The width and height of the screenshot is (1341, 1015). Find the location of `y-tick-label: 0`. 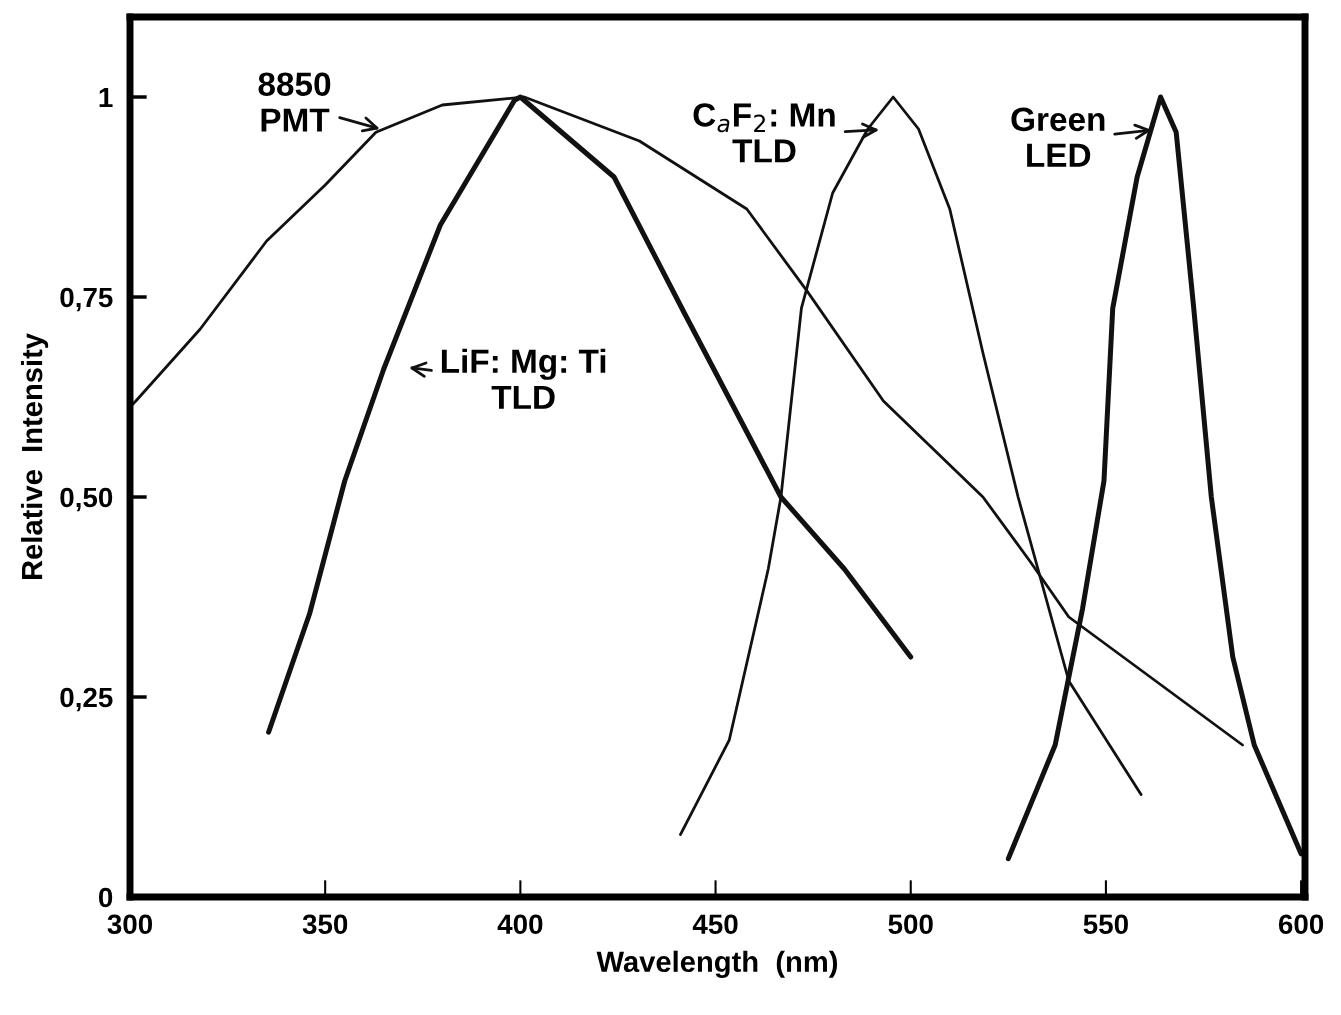

y-tick-label: 0 is located at coordinates (105, 897).